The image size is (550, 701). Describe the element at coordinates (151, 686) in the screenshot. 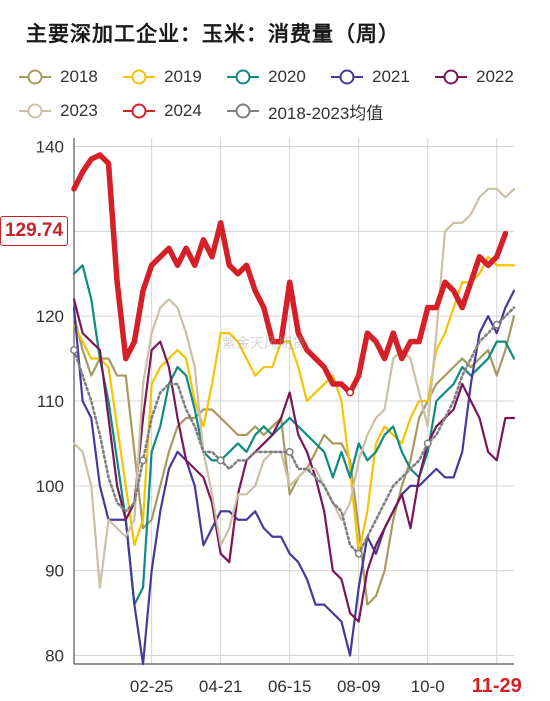

I see `x-tick-label: 02-25` at that location.